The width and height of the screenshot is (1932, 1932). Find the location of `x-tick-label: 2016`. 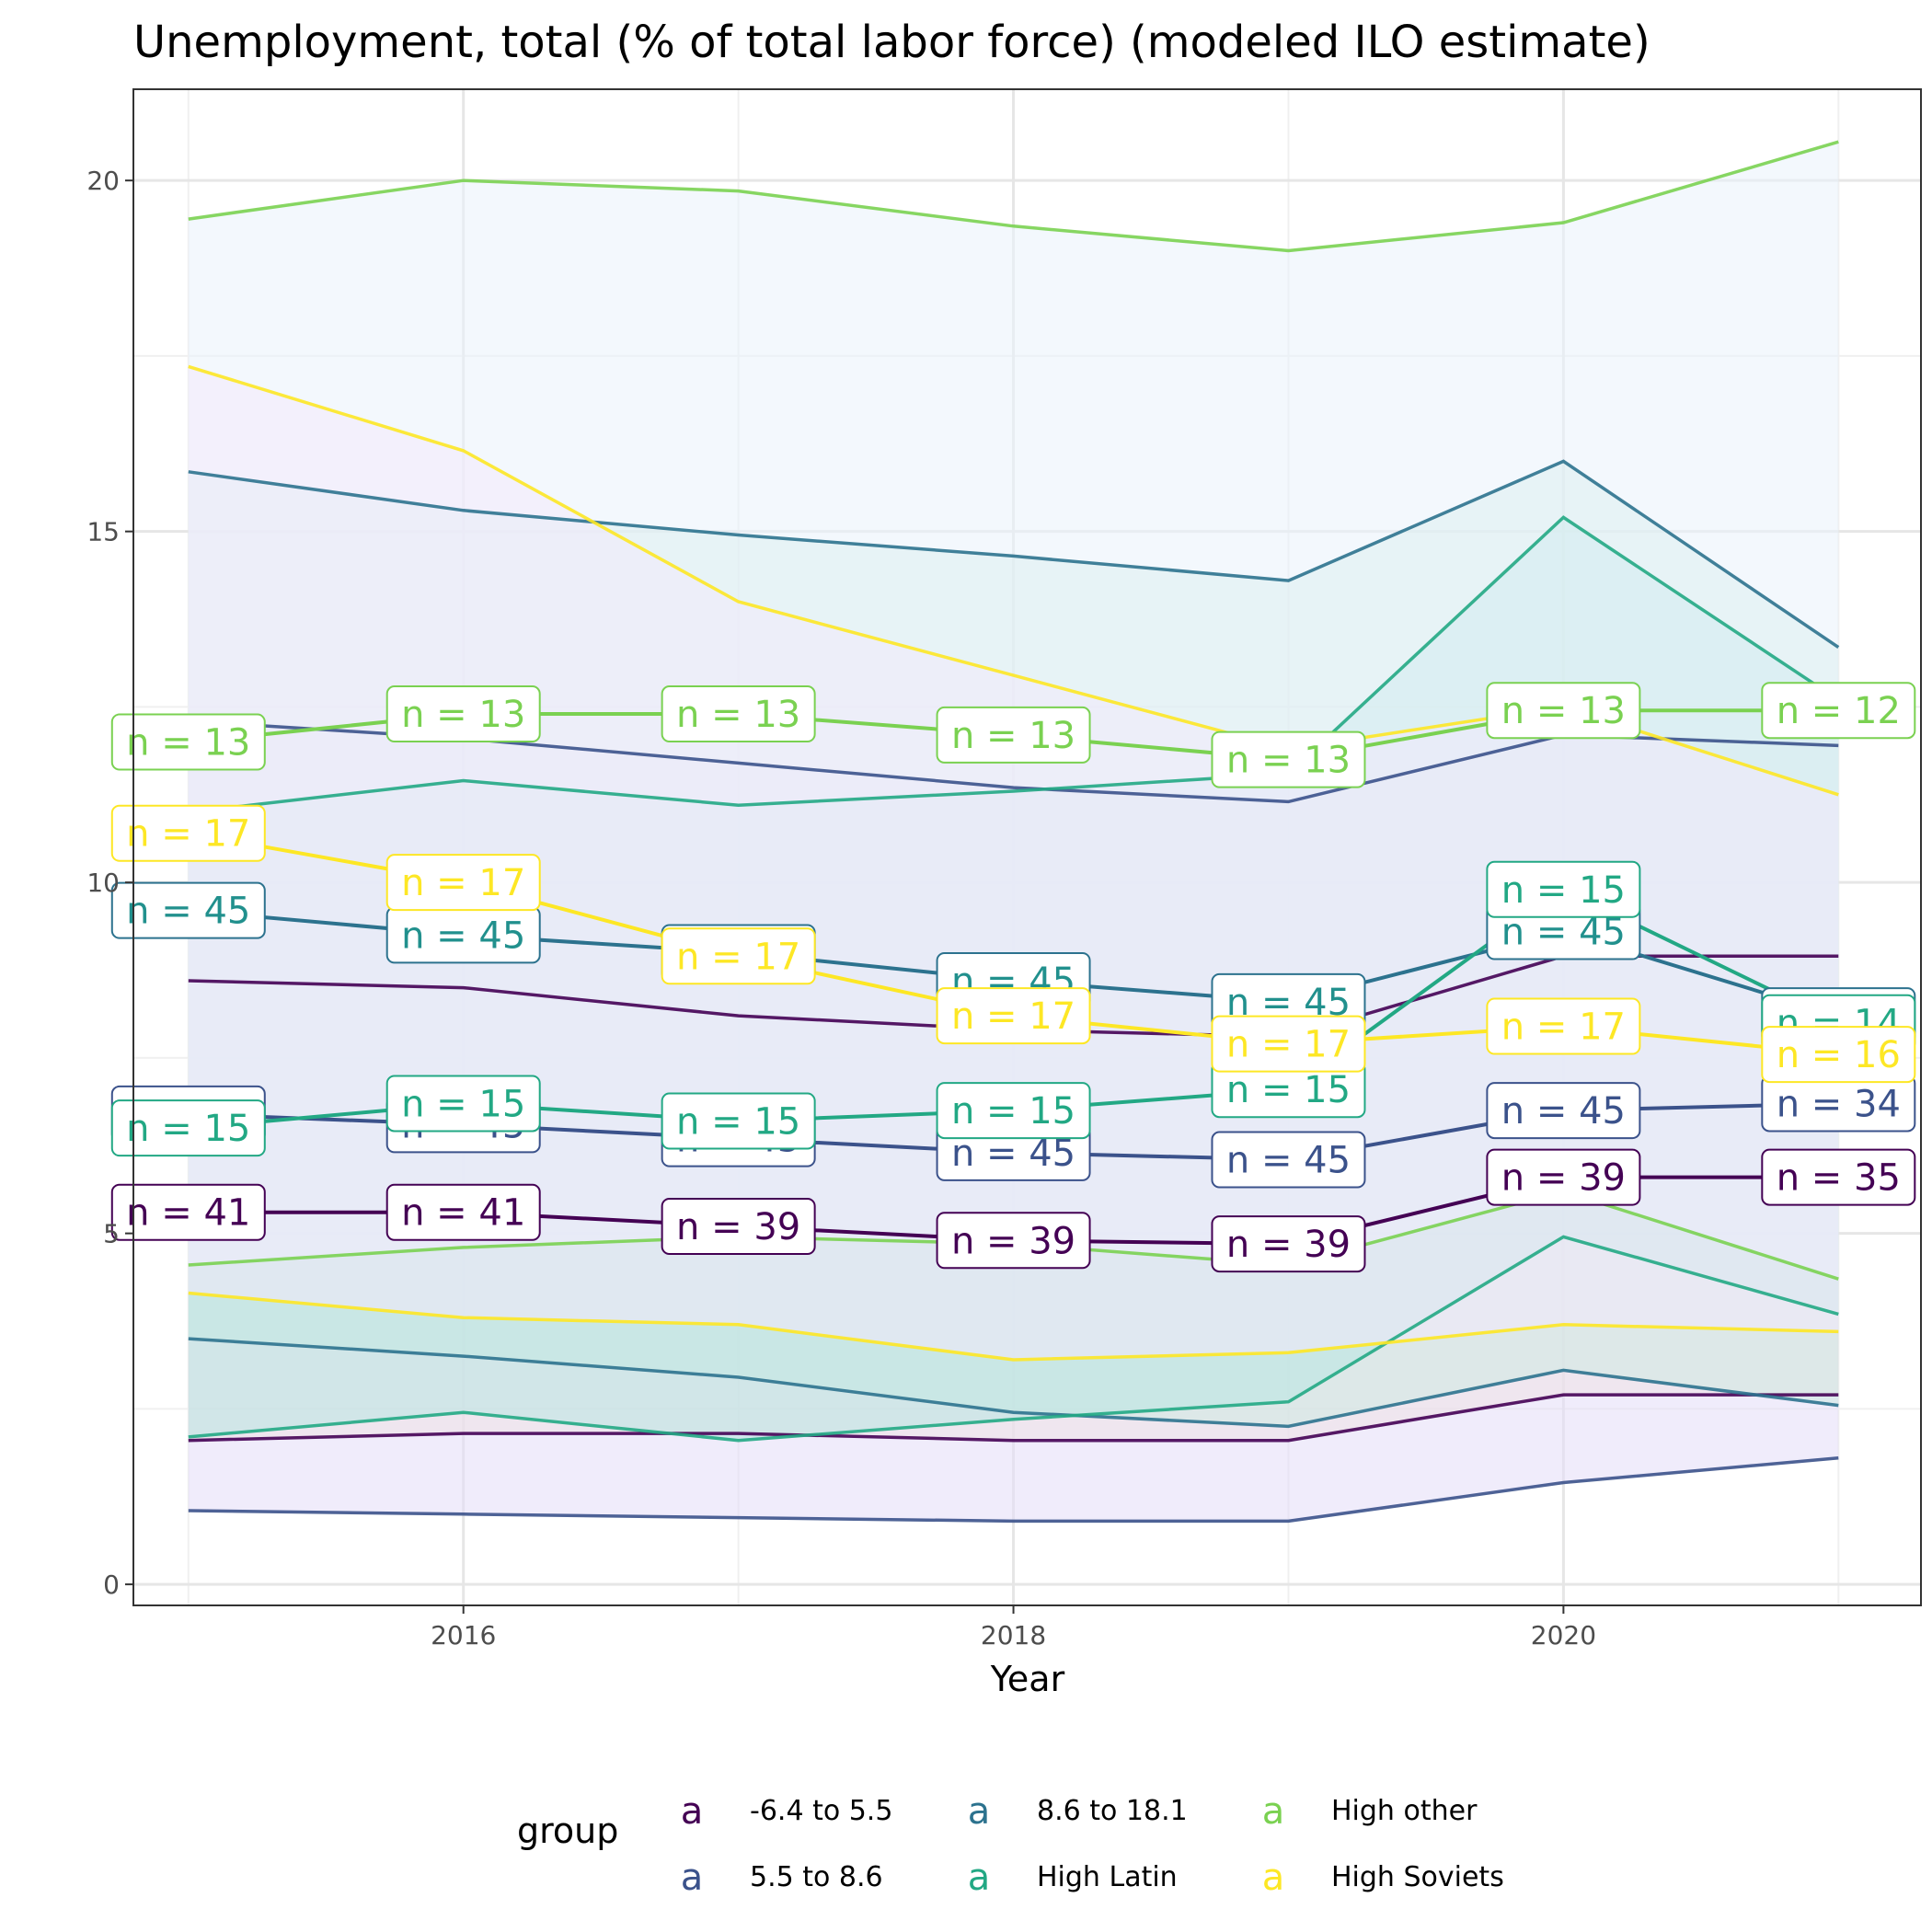

x-tick-label: 2016 is located at coordinates (463, 1635).